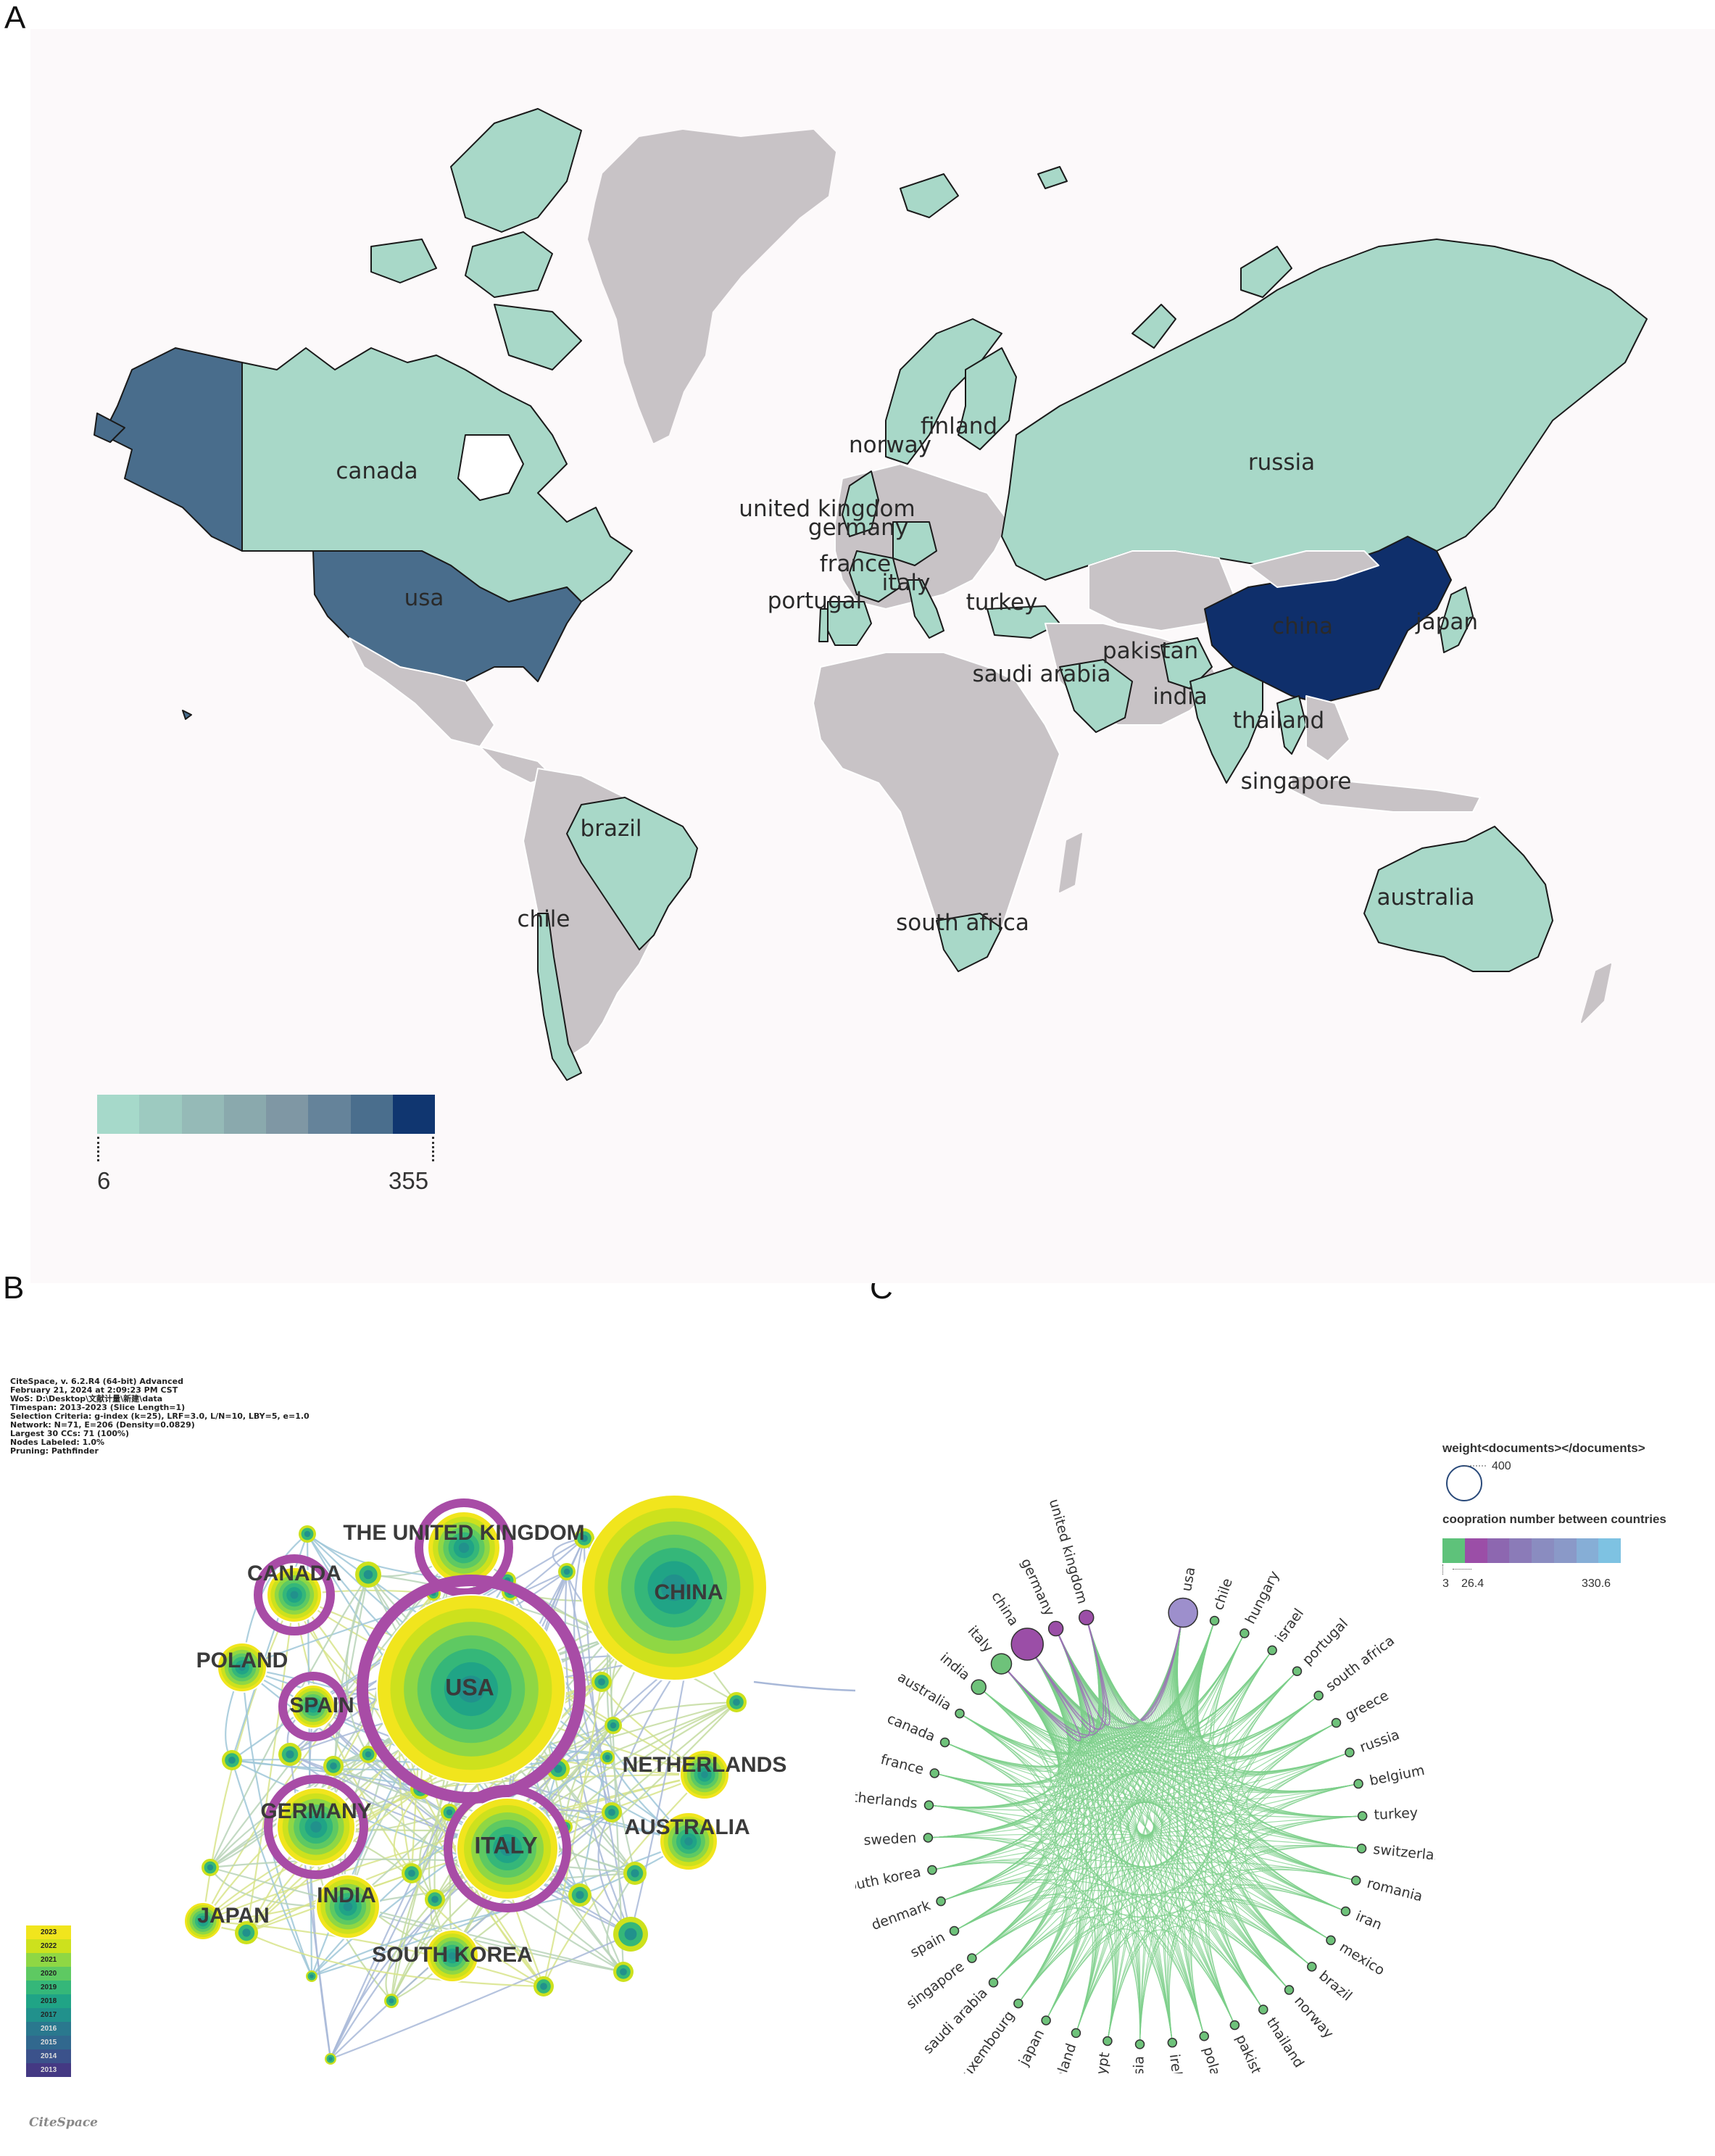  I want to click on country-italy, so click(926, 609).